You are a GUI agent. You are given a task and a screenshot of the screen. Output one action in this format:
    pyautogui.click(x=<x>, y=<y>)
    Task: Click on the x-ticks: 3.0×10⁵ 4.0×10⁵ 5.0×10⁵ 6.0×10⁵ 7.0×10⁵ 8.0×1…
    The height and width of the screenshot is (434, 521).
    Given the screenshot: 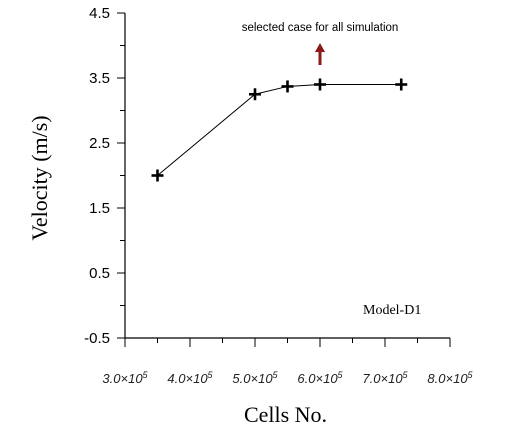 What is the action you would take?
    pyautogui.click(x=288, y=362)
    